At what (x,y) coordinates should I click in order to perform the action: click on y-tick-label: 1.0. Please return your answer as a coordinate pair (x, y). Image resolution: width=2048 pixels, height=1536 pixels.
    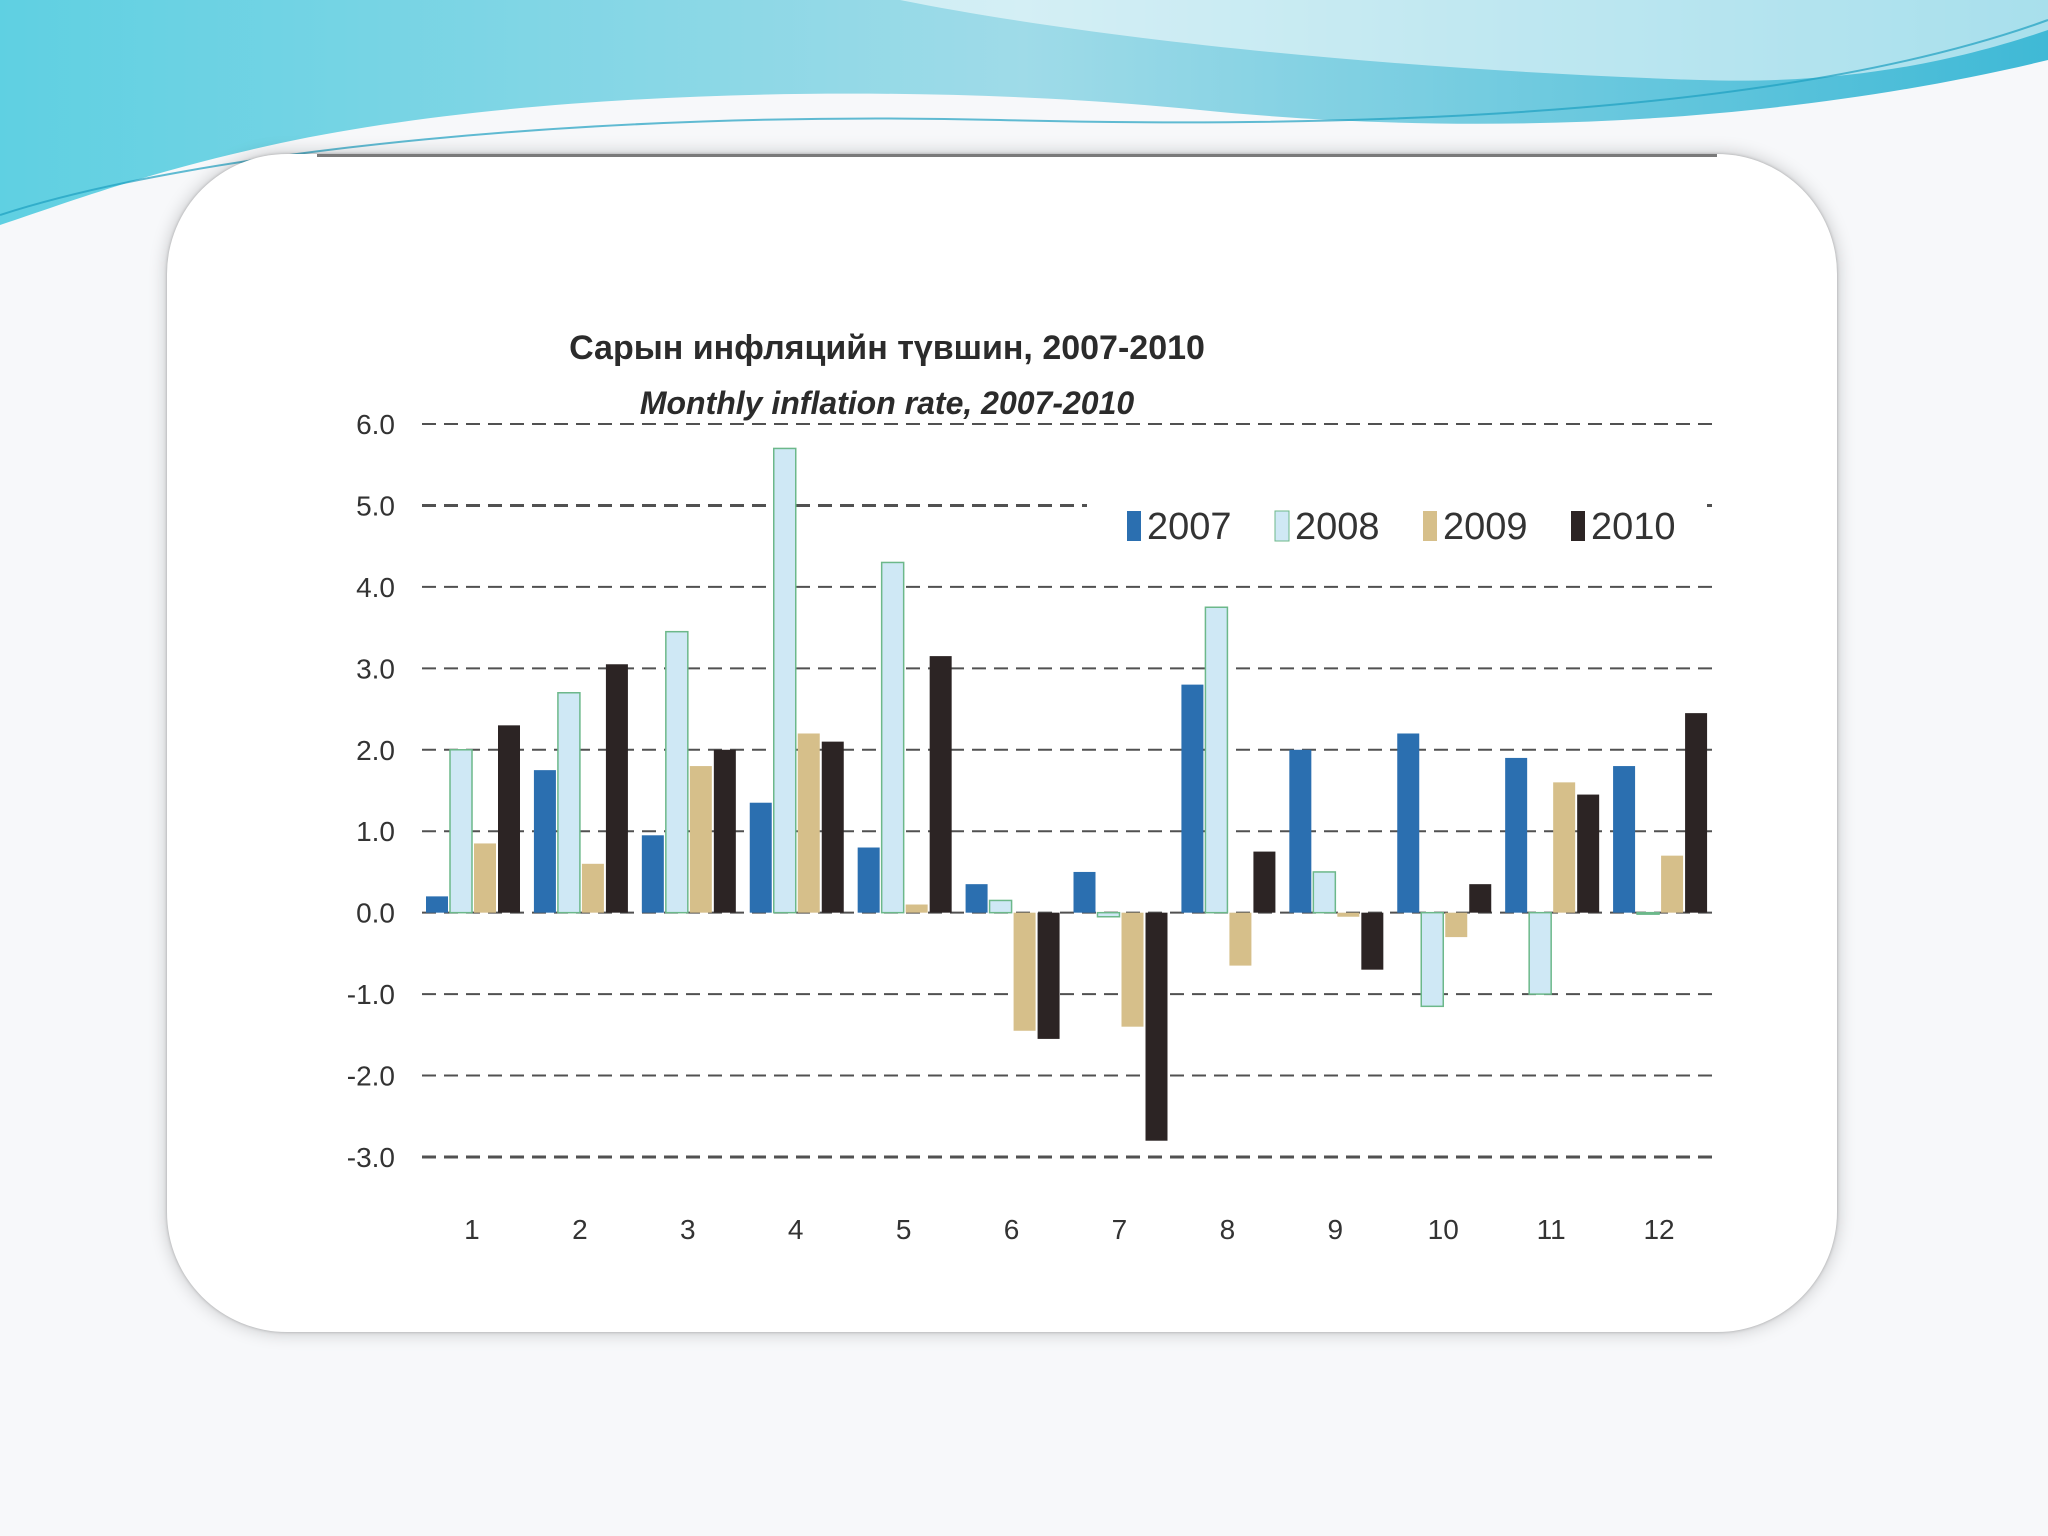
    Looking at the image, I should click on (375, 831).